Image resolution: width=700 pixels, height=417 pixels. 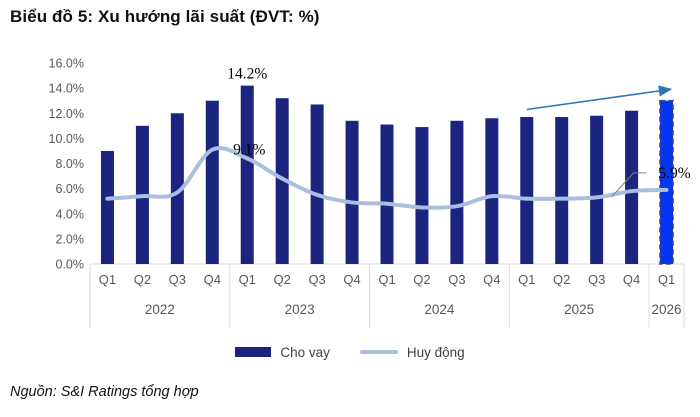 I want to click on deposit-rate-line, so click(x=387, y=177).